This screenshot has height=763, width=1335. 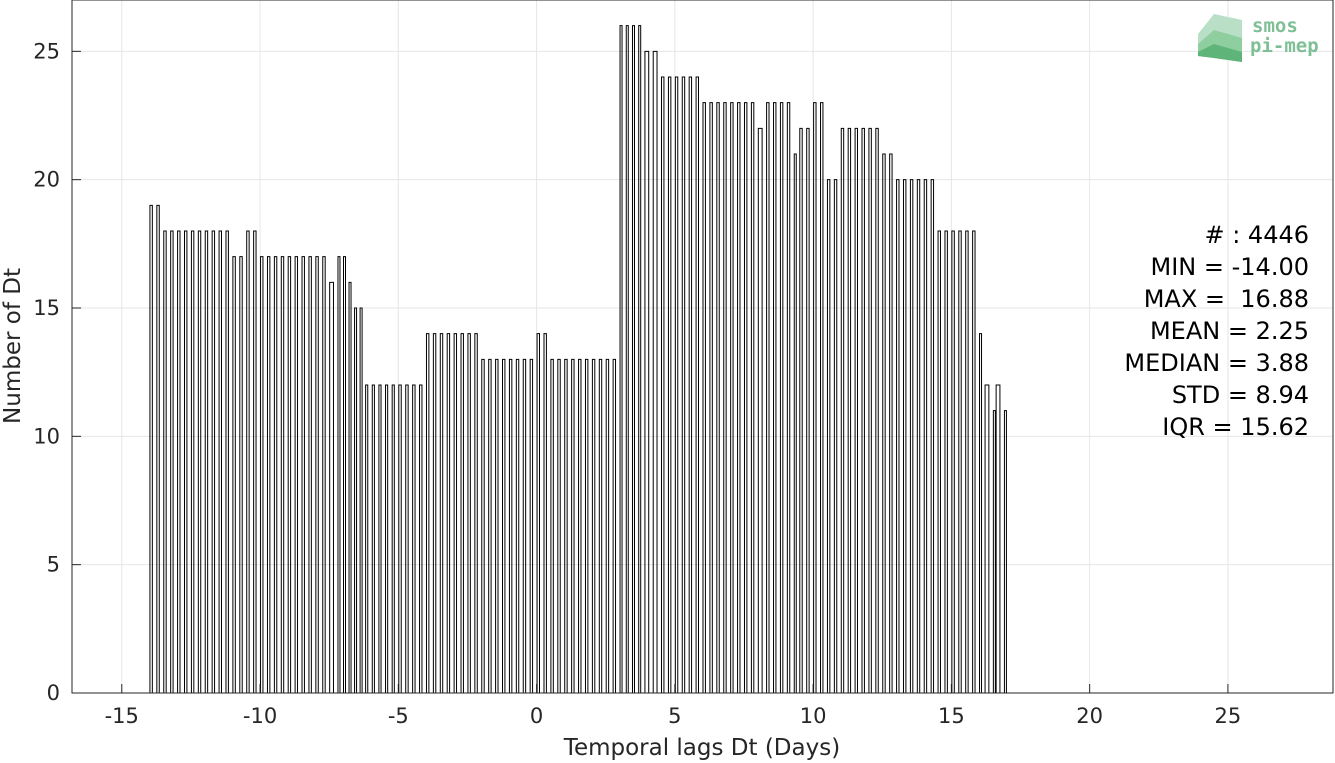 I want to click on x-tick-label-2: -5, so click(x=398, y=716).